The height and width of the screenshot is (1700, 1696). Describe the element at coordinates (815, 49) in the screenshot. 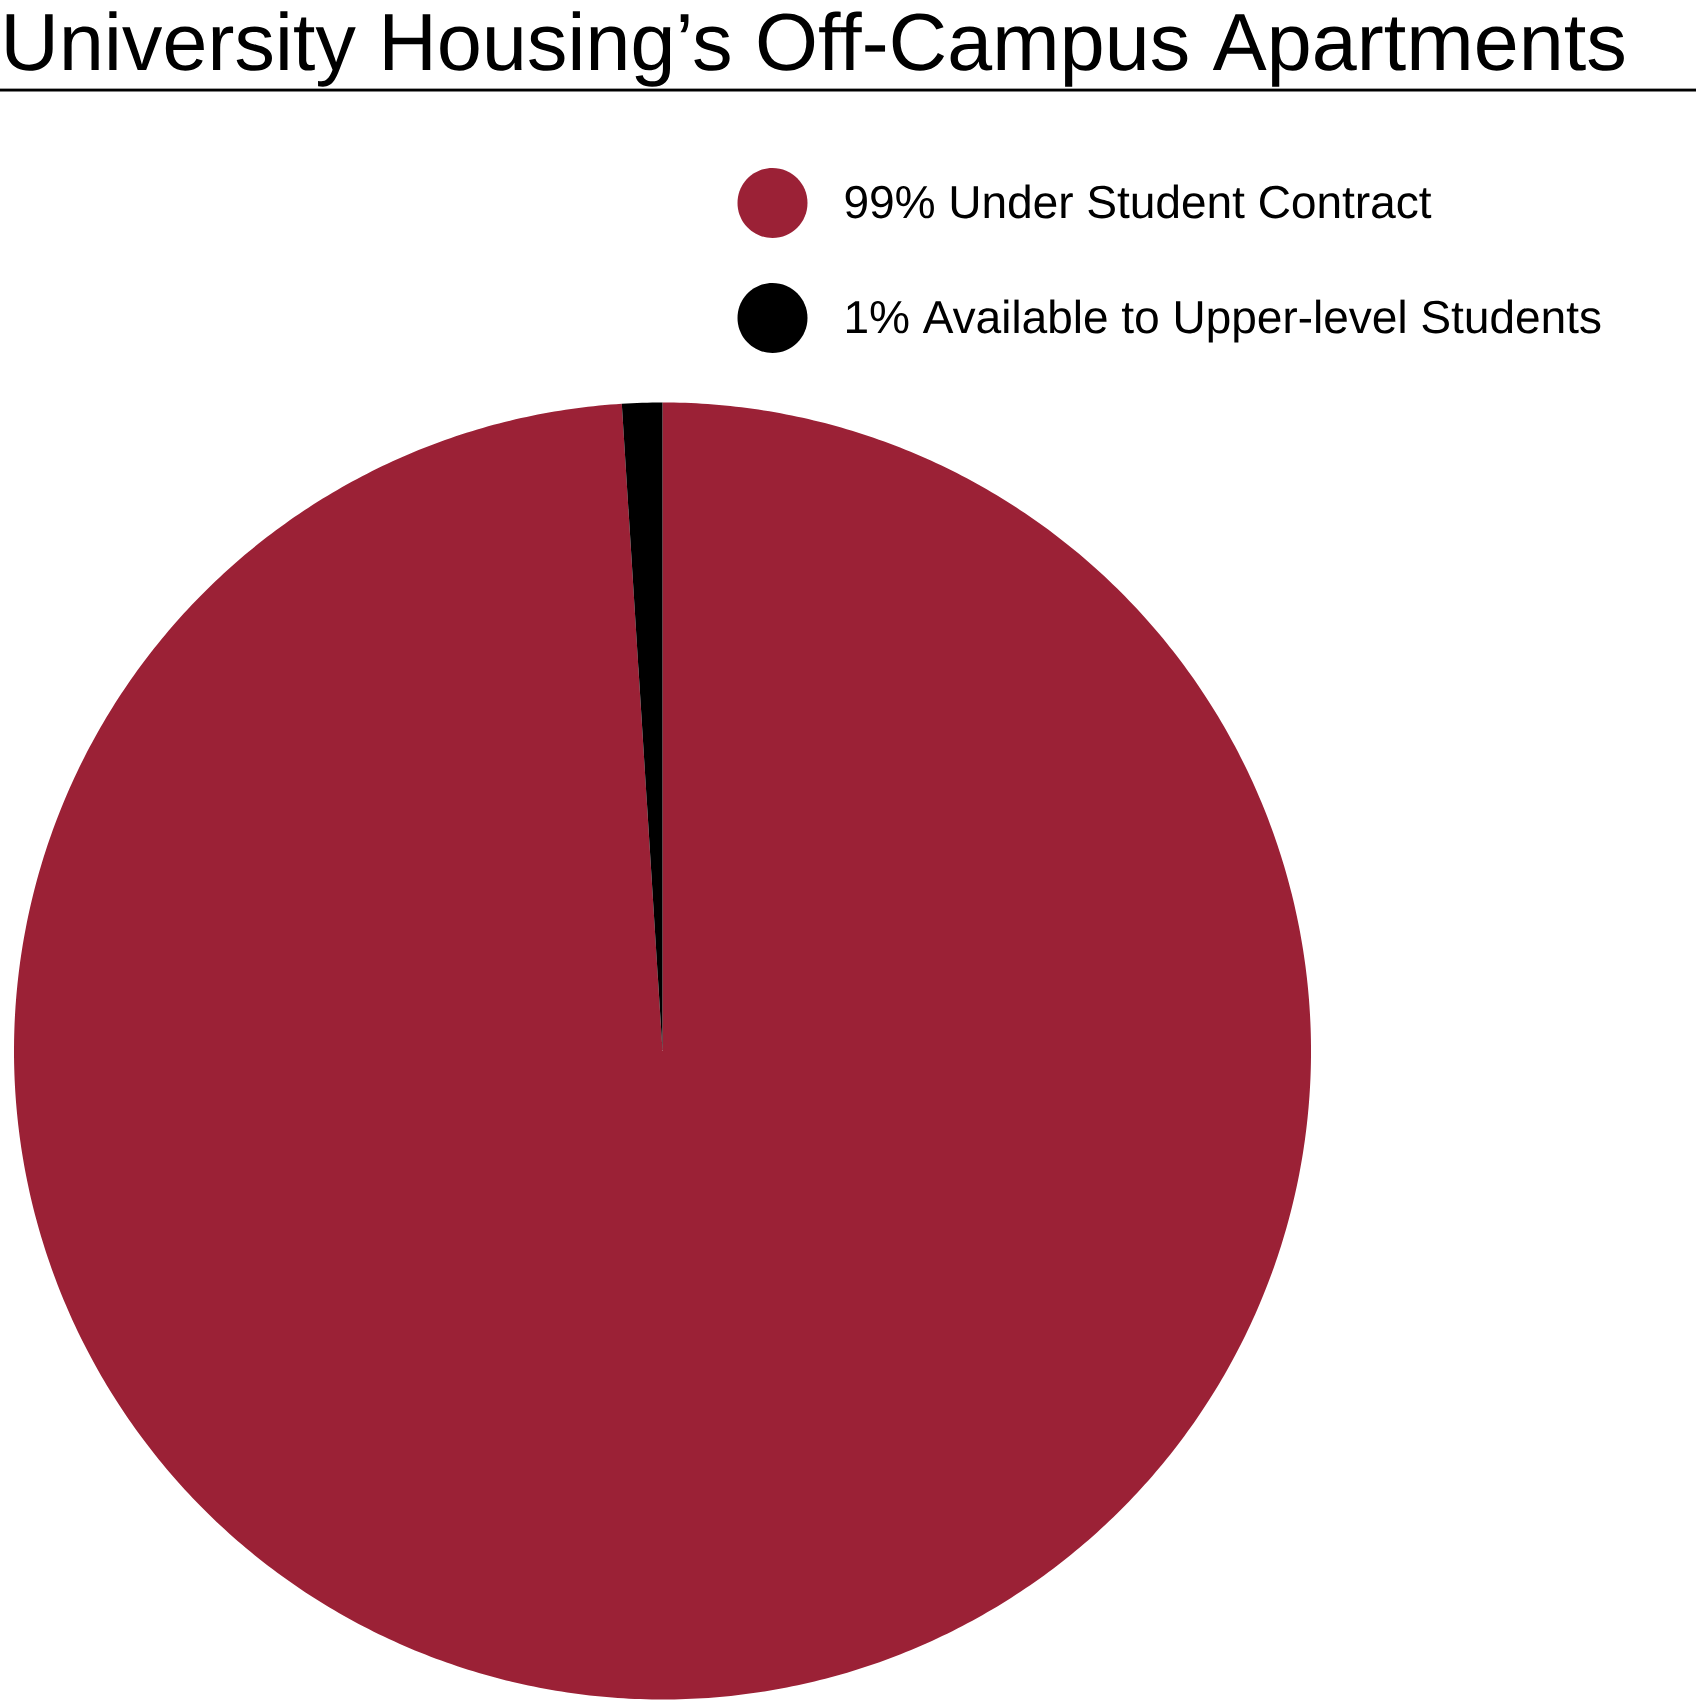

I see `chart-title: University Housing’s Off-Campus Apartments` at that location.